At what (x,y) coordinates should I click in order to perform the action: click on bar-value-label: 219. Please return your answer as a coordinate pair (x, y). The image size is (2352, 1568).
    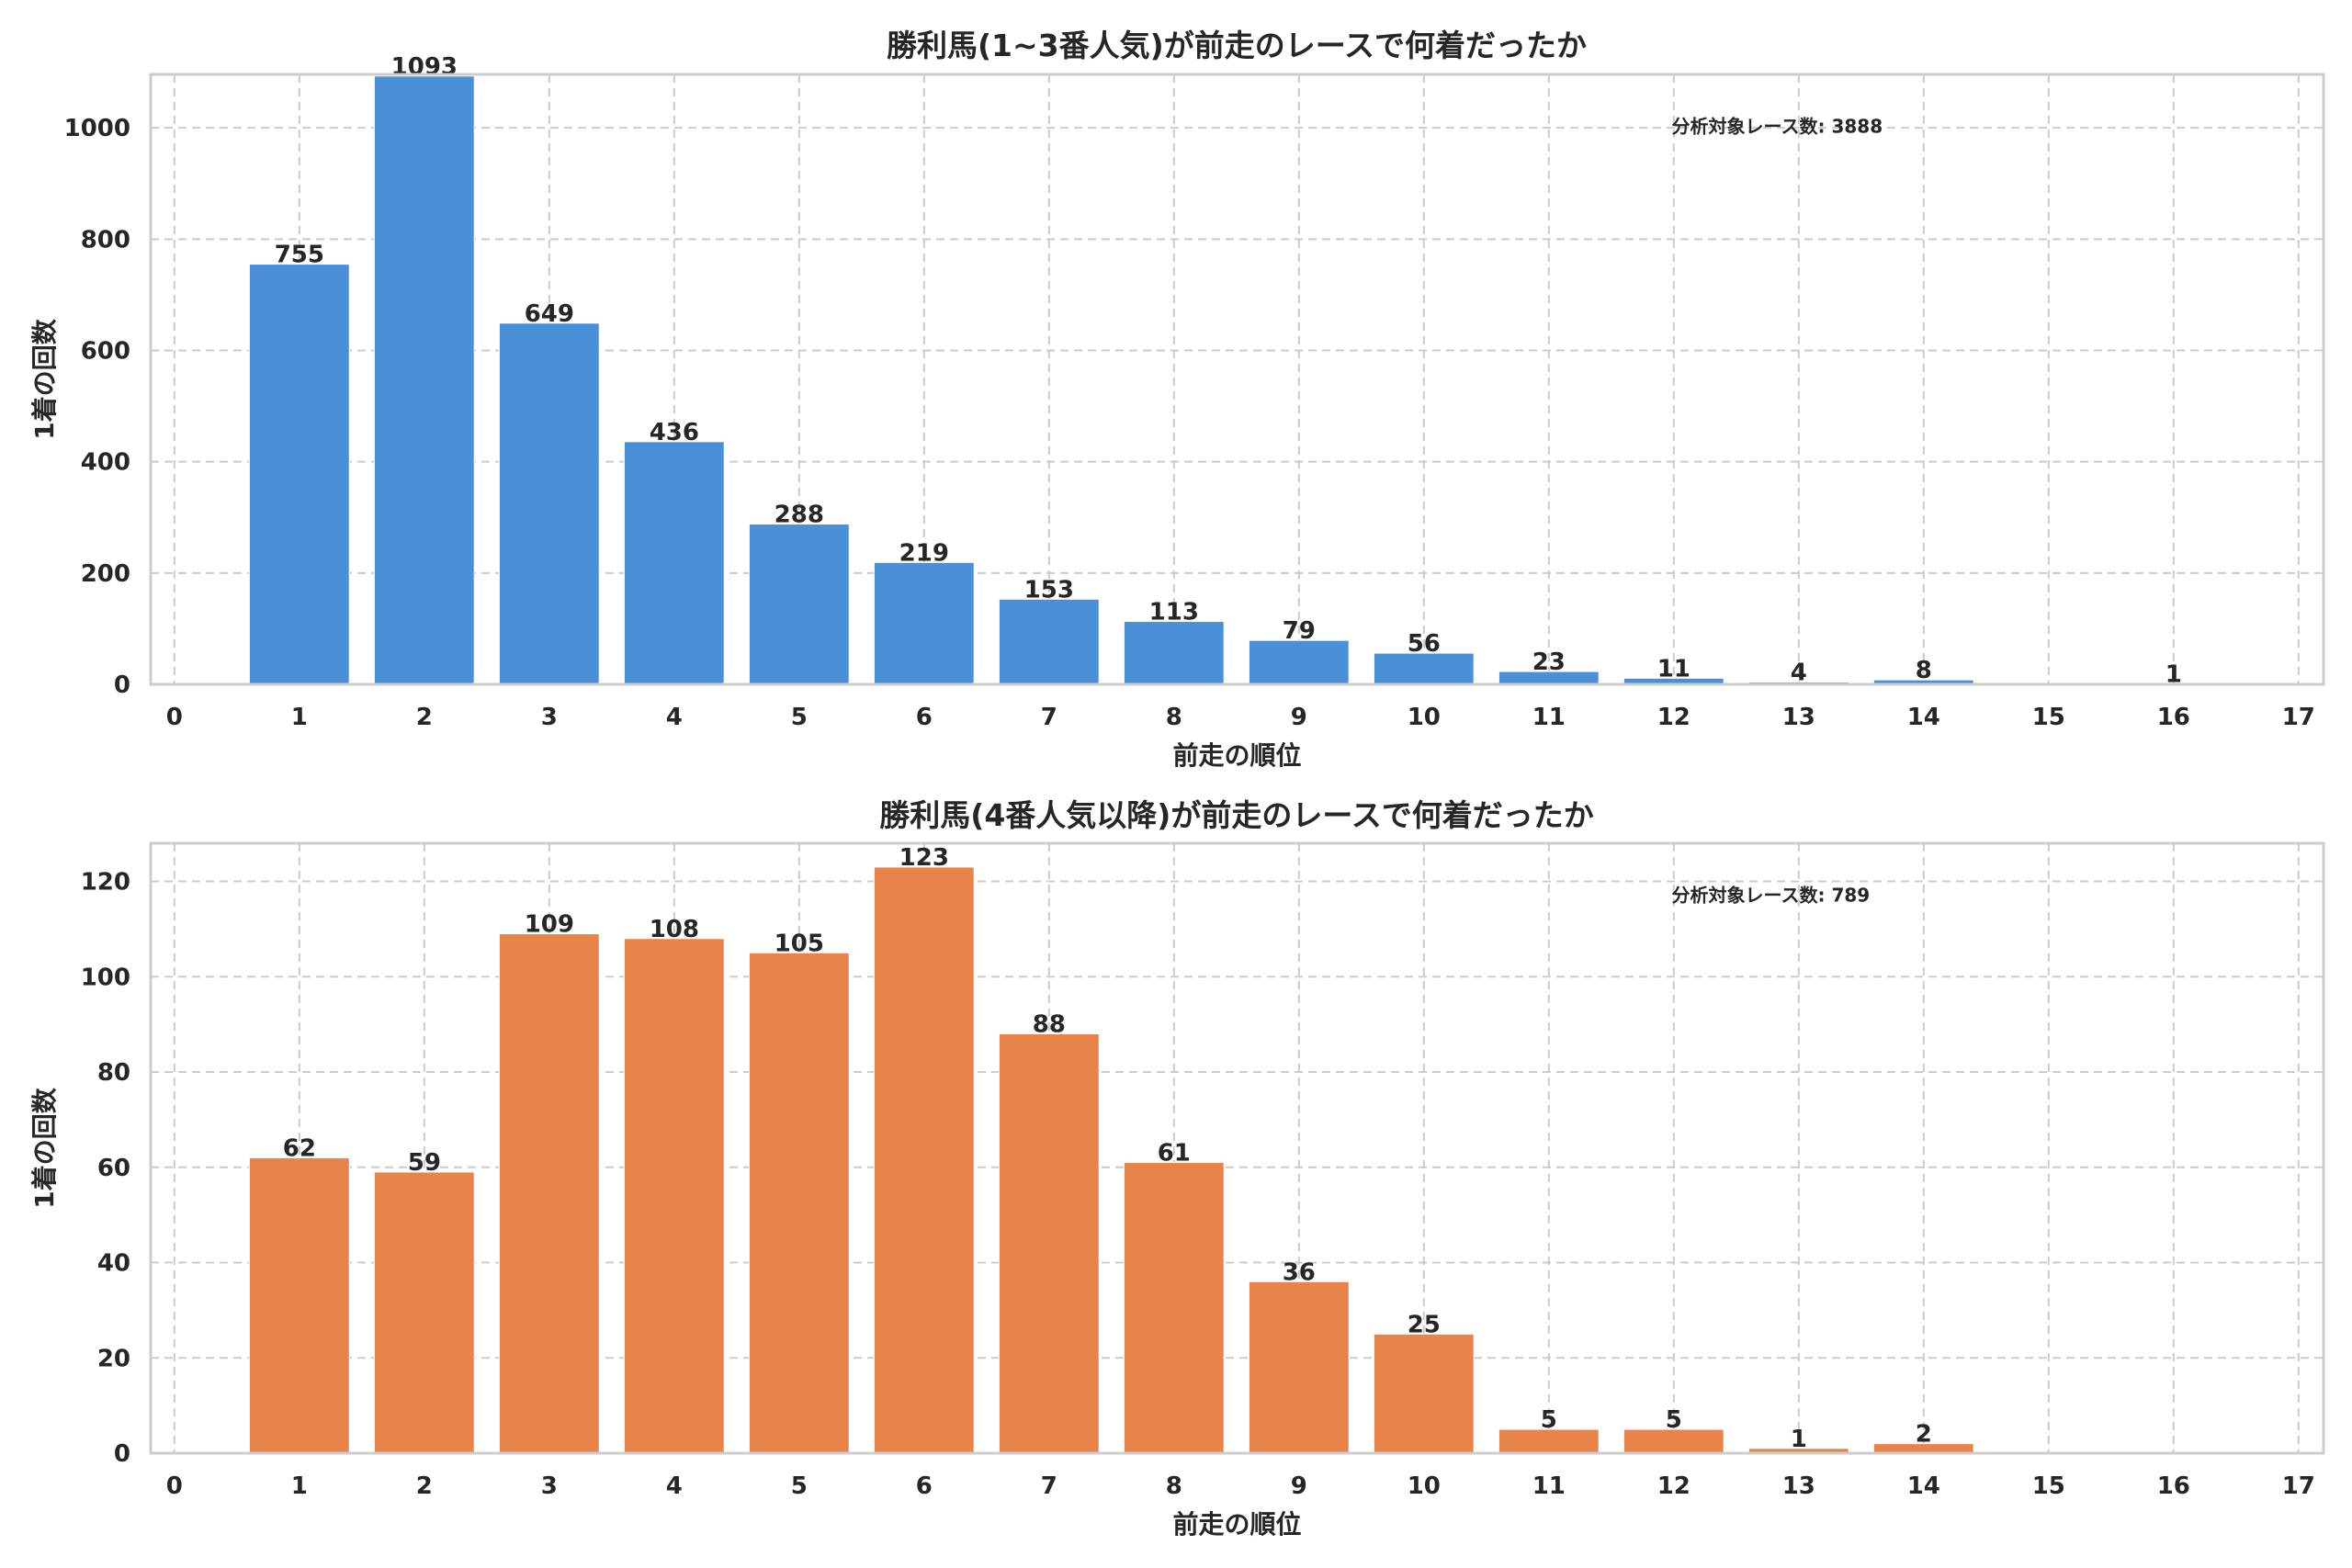
    Looking at the image, I should click on (924, 553).